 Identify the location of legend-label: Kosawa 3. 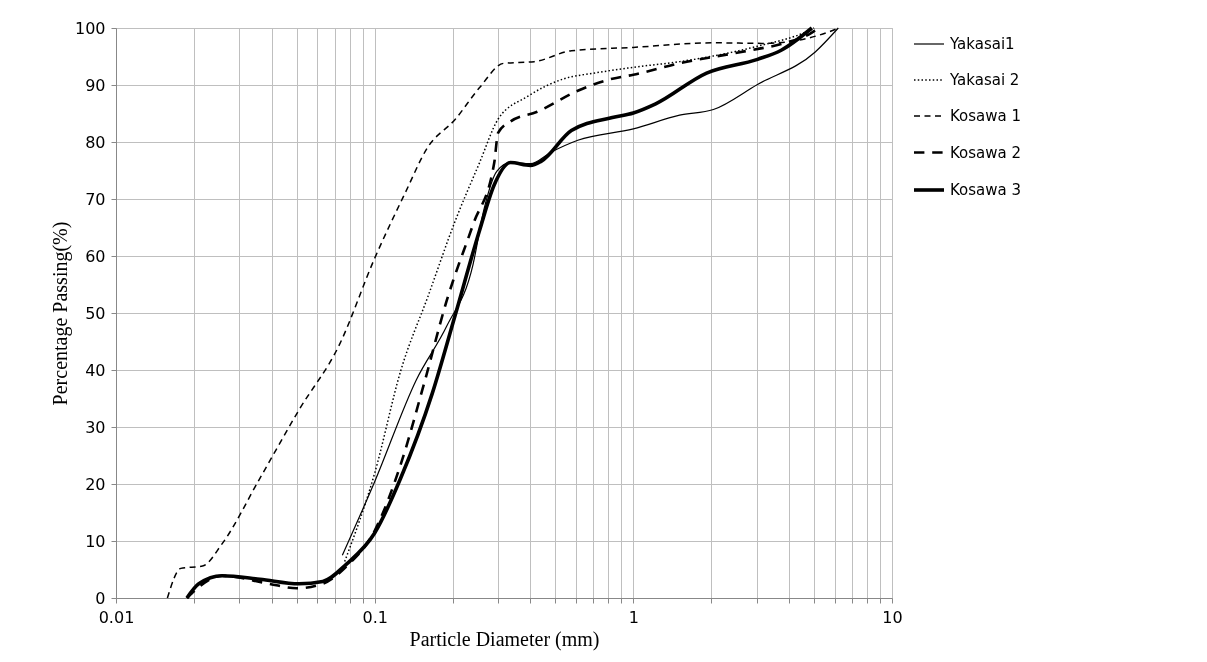
(986, 190).